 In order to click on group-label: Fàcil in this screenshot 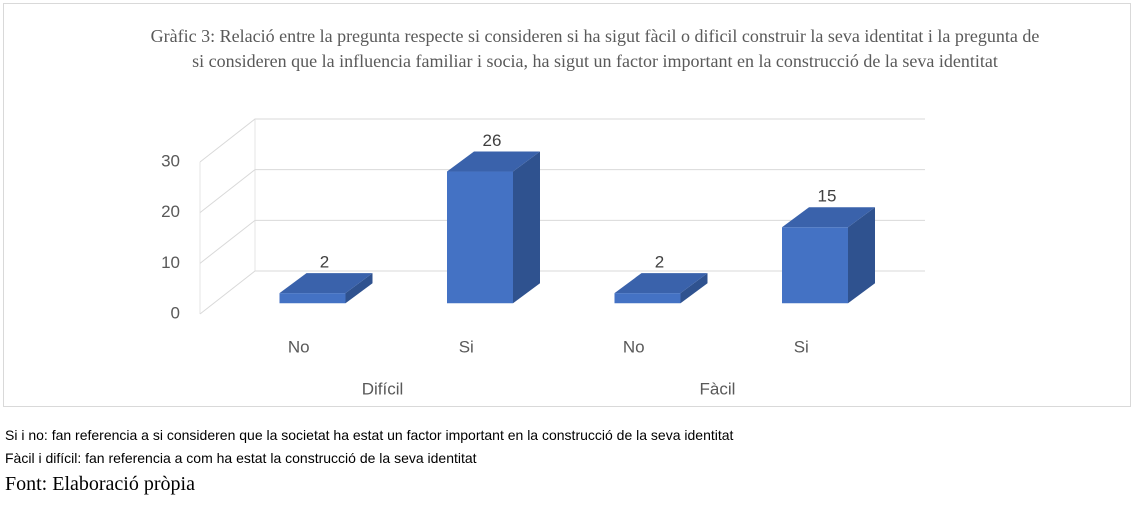, I will do `click(718, 388)`.